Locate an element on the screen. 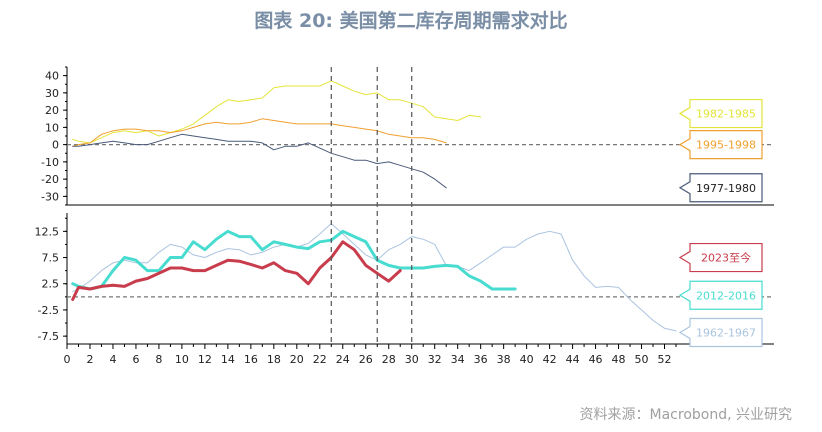  y-tick-label: -20 is located at coordinates (50, 179).